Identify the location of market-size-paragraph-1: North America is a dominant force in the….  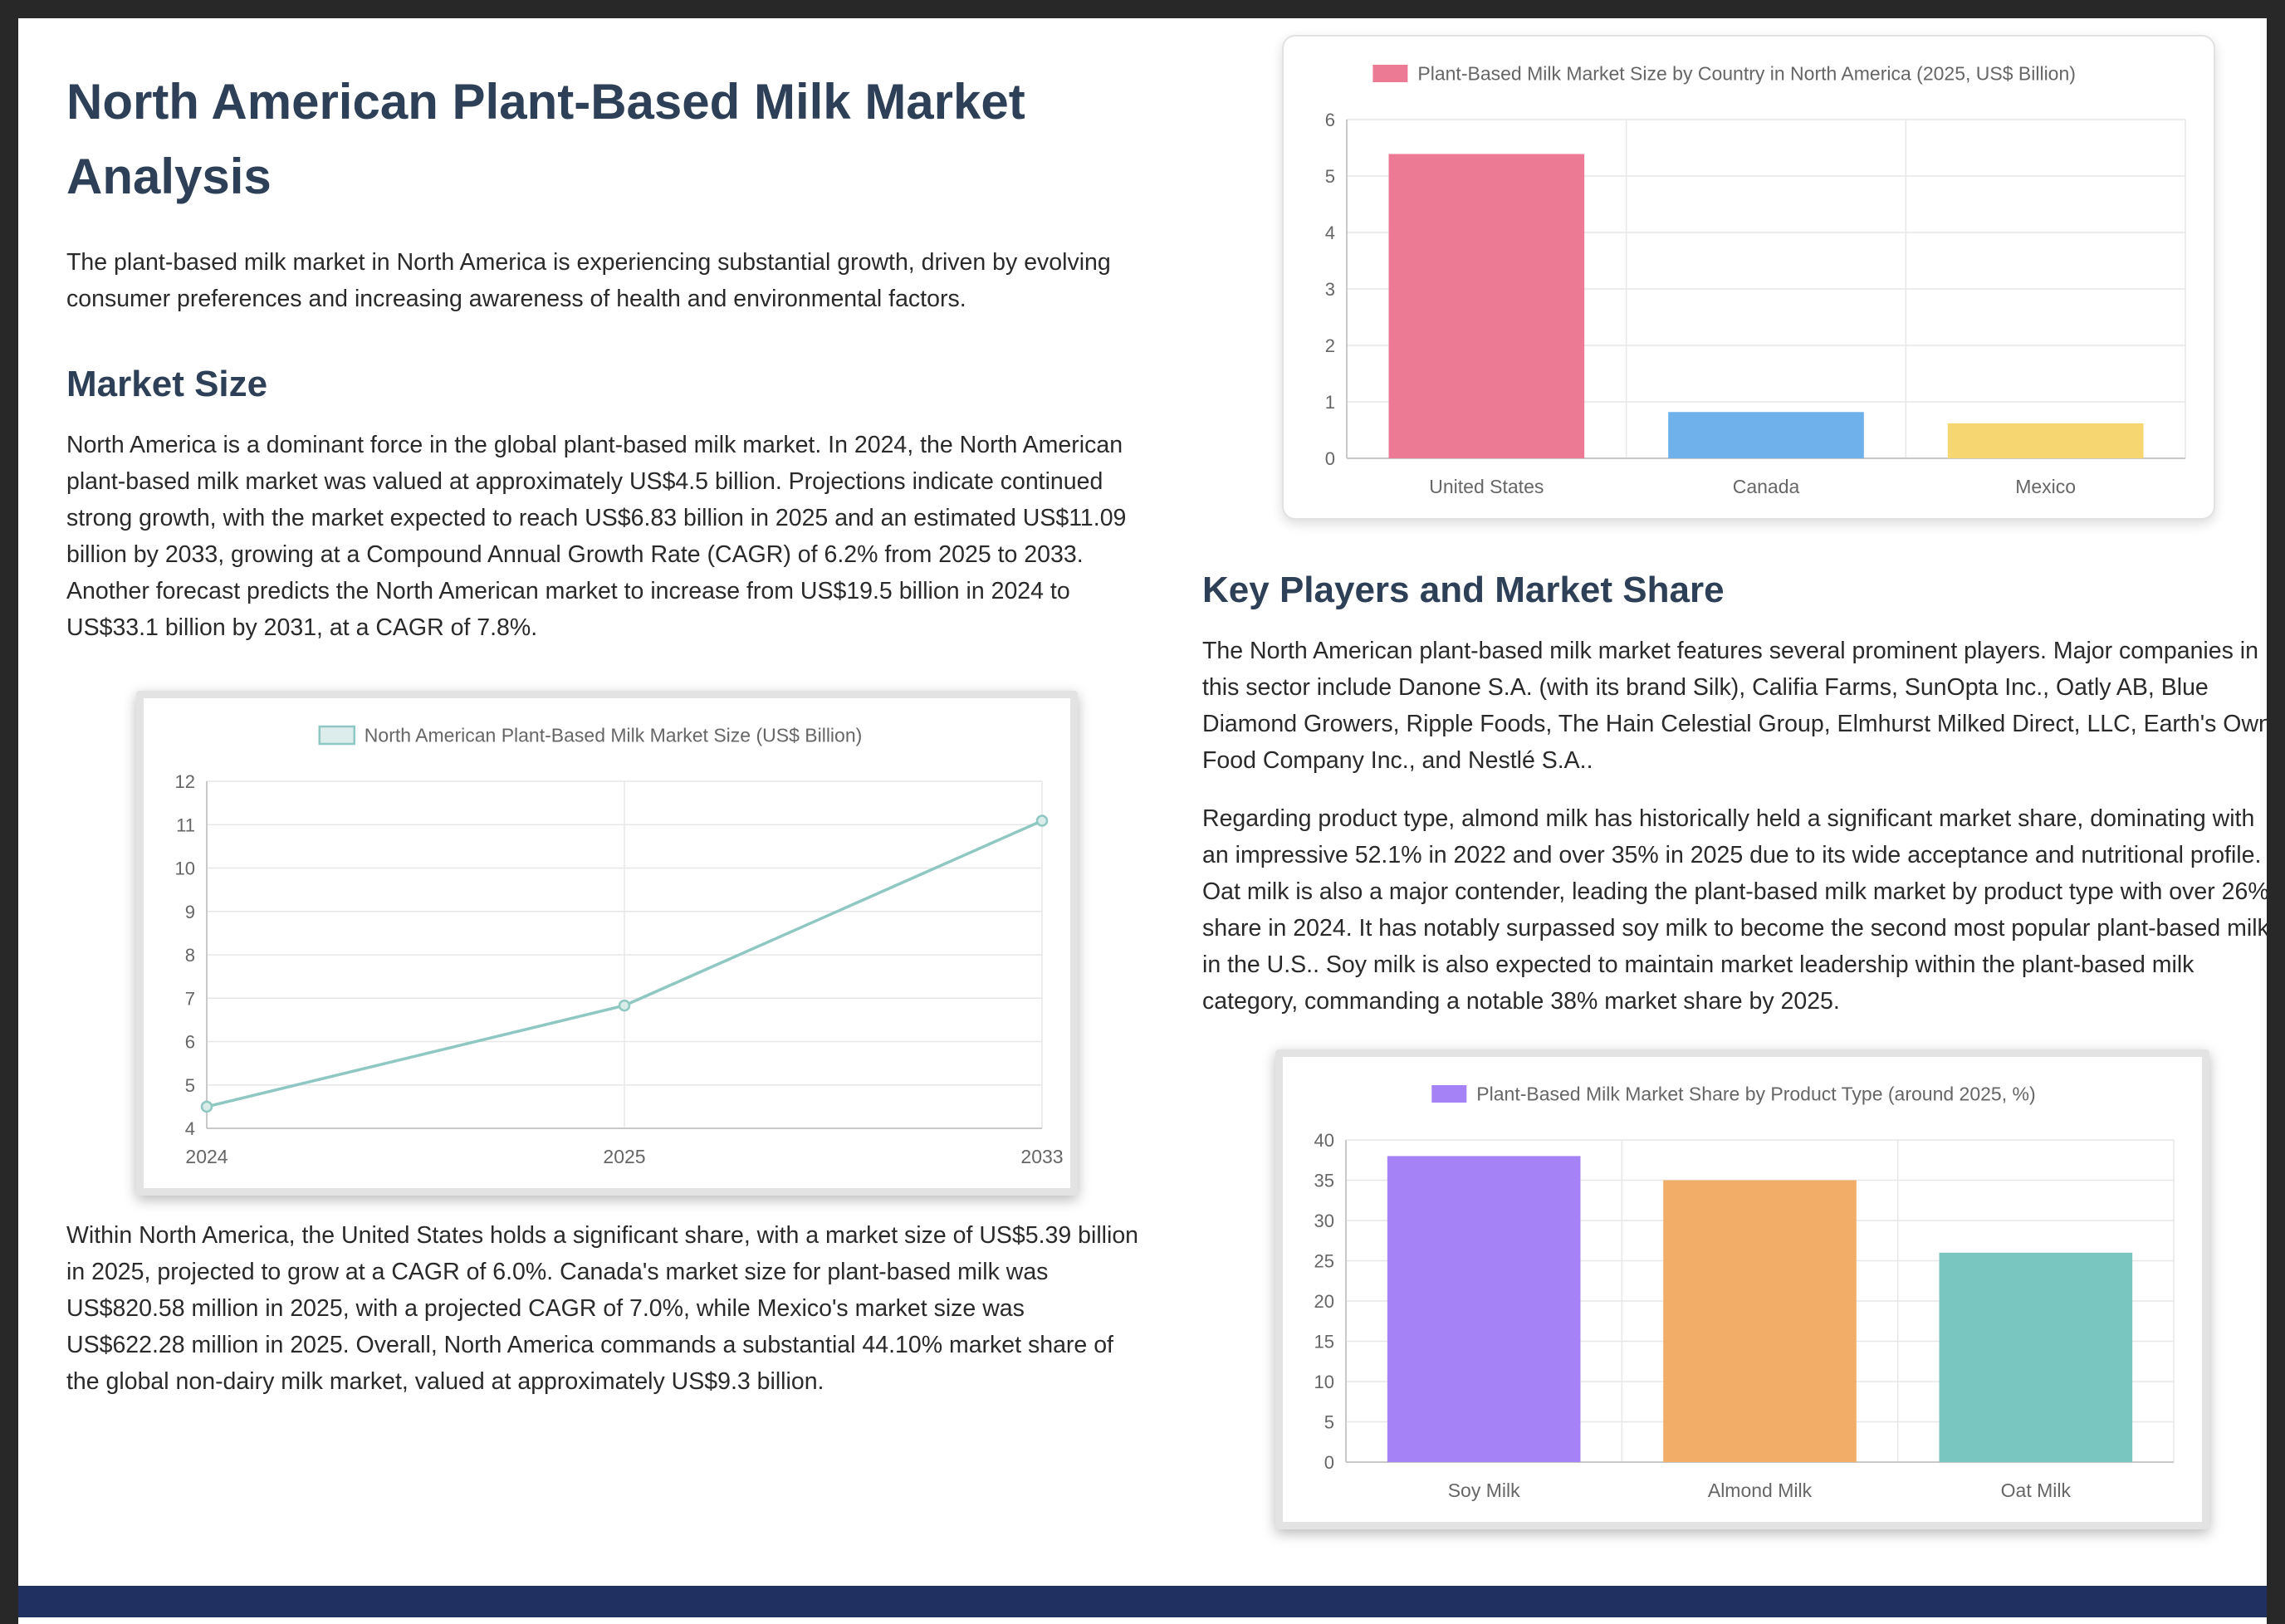
(596, 536).